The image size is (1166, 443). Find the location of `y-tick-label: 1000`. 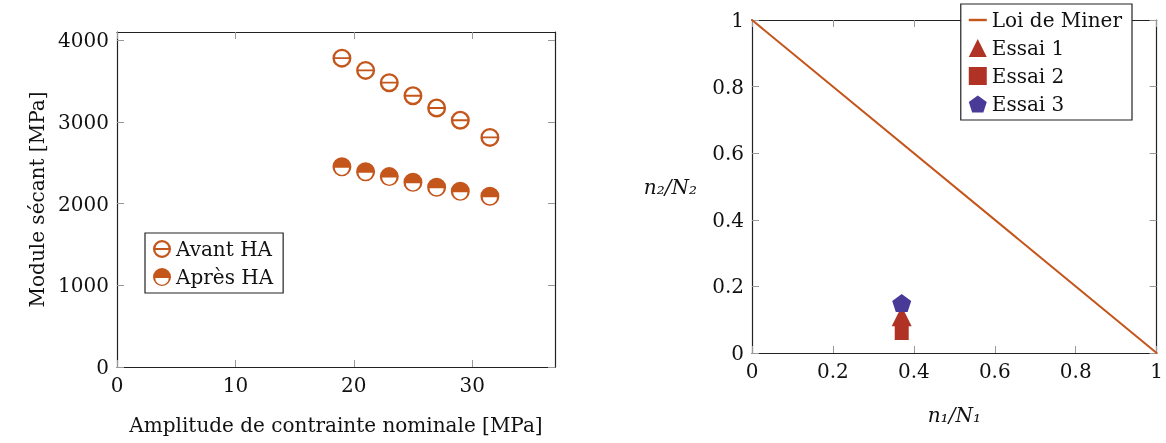

y-tick-label: 1000 is located at coordinates (83, 285).